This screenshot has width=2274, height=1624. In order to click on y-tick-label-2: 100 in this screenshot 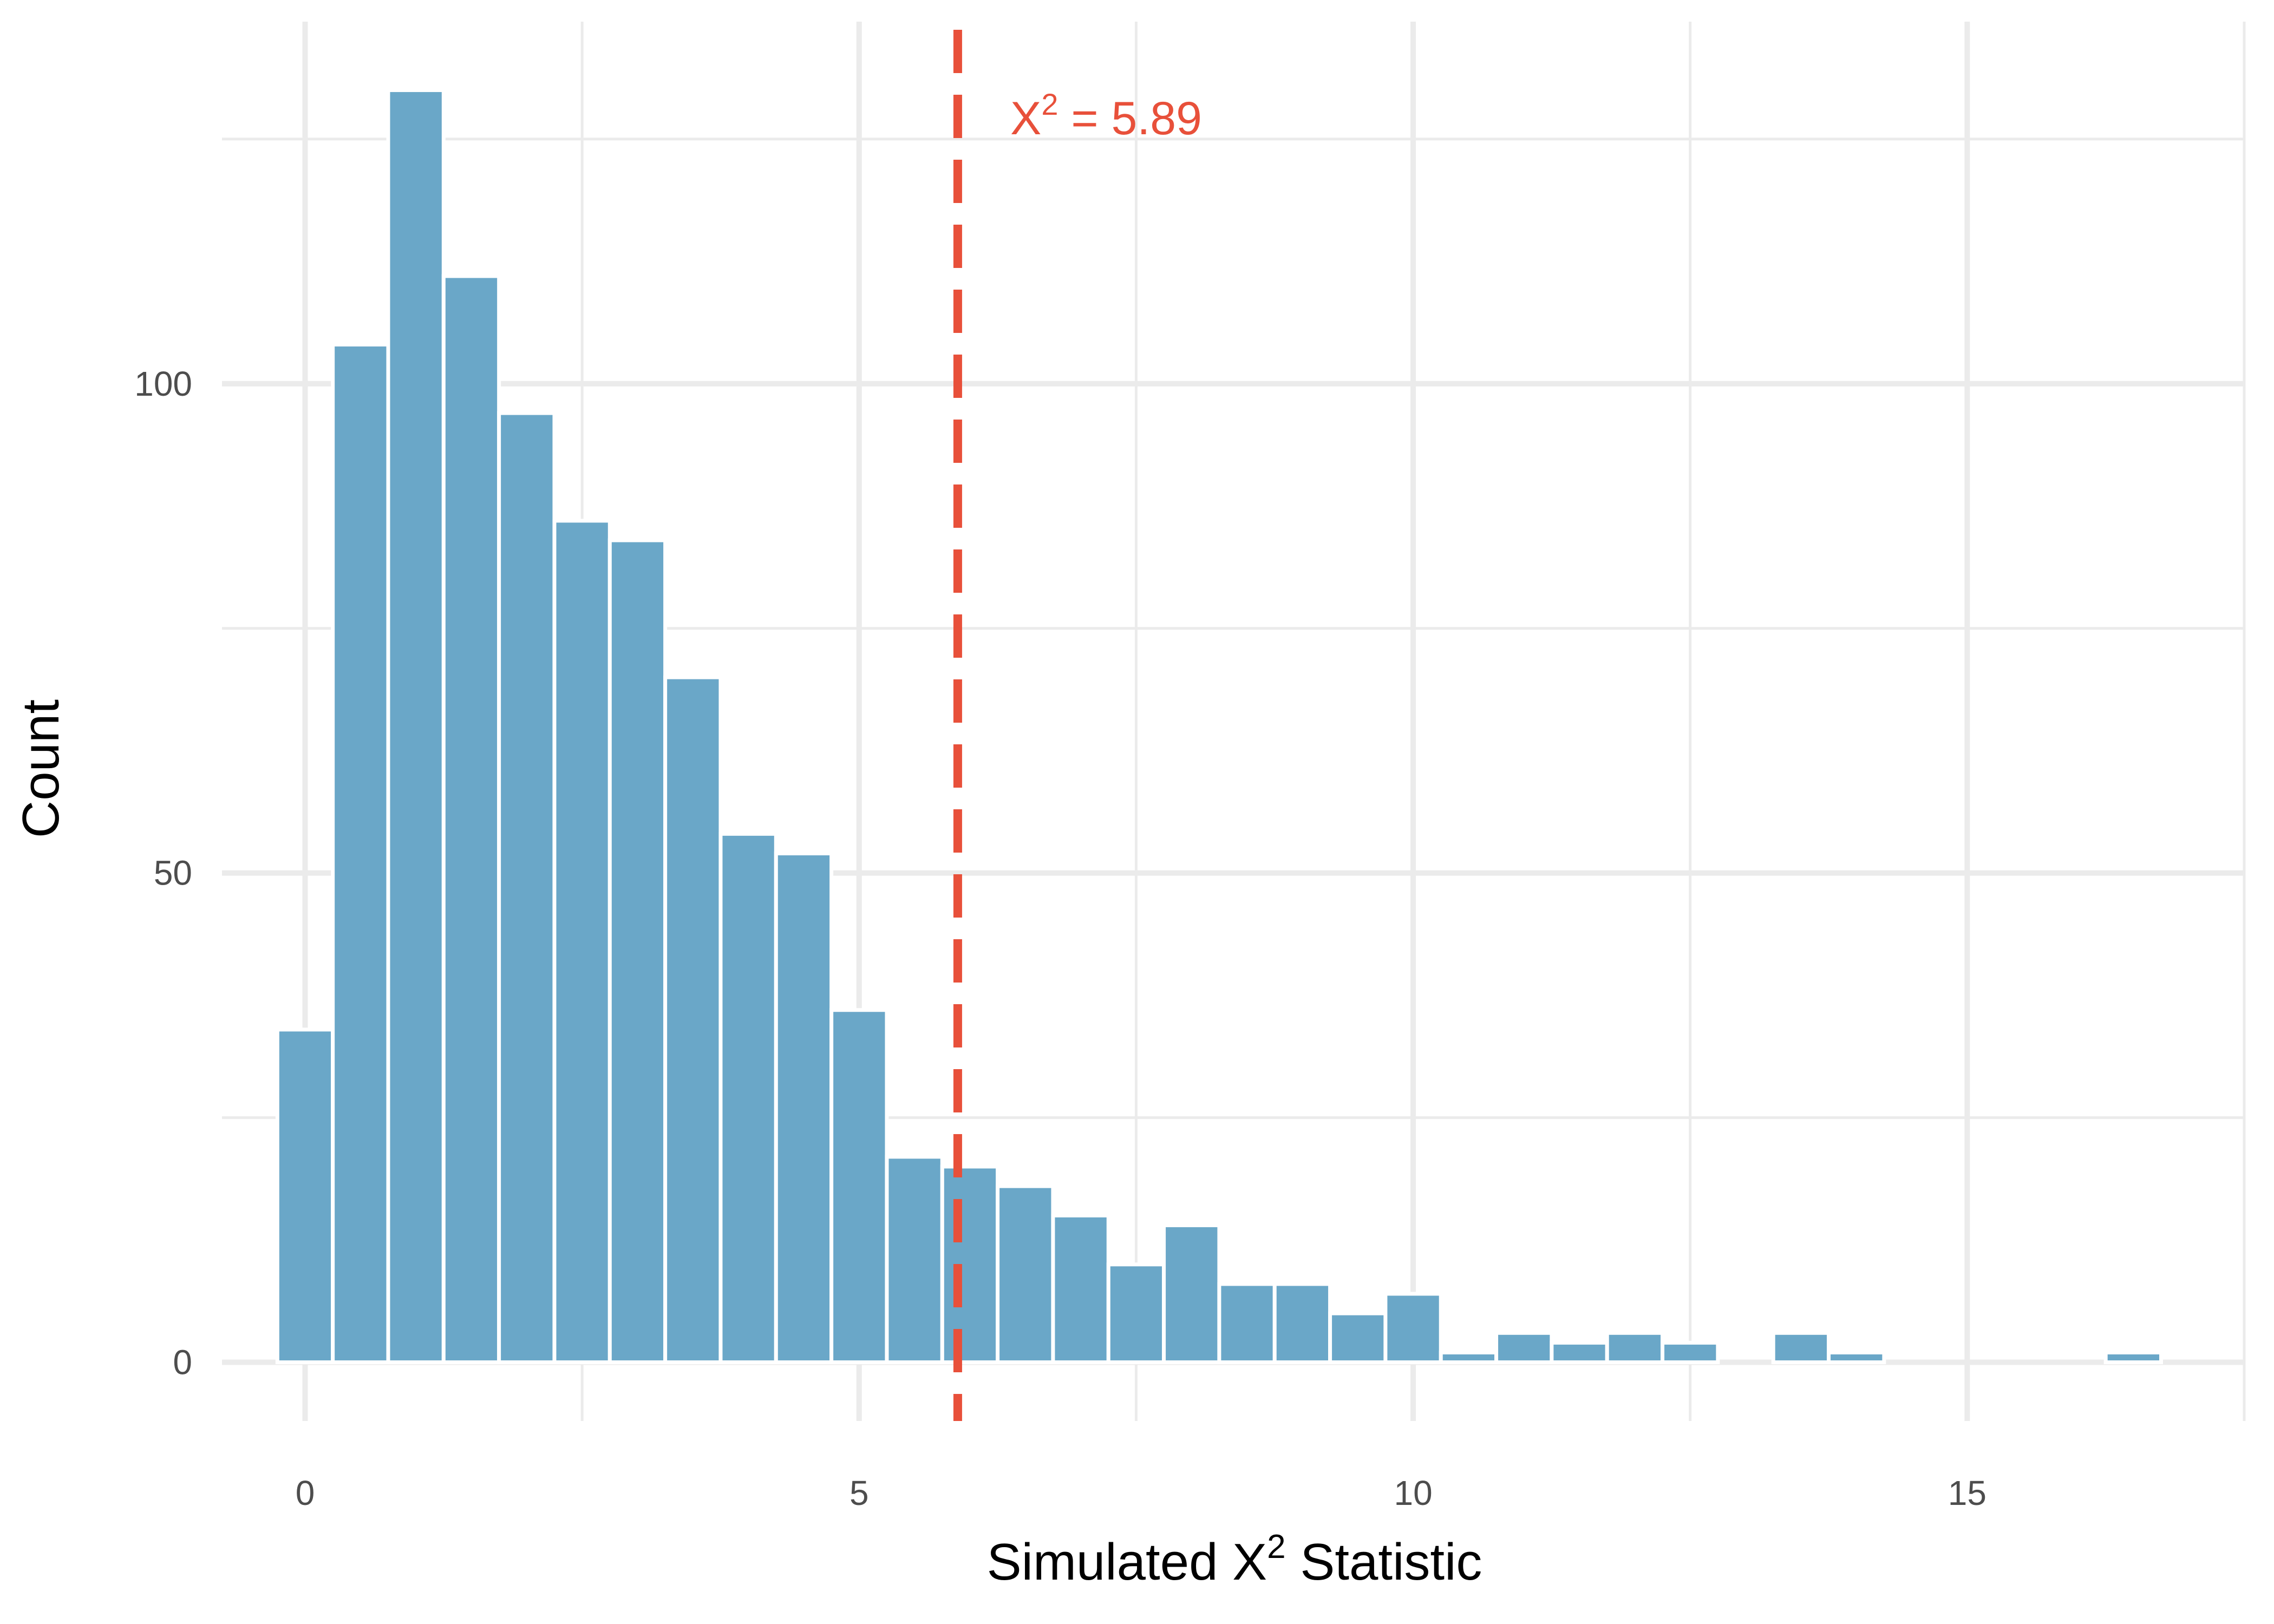, I will do `click(163, 383)`.